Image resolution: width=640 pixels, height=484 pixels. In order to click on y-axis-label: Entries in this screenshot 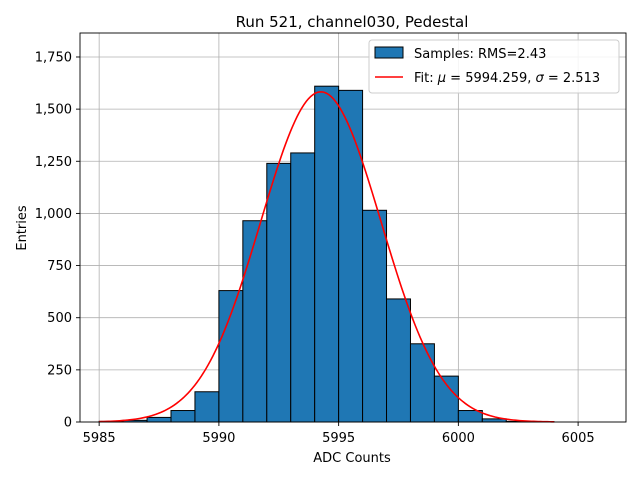, I will do `click(22, 228)`.